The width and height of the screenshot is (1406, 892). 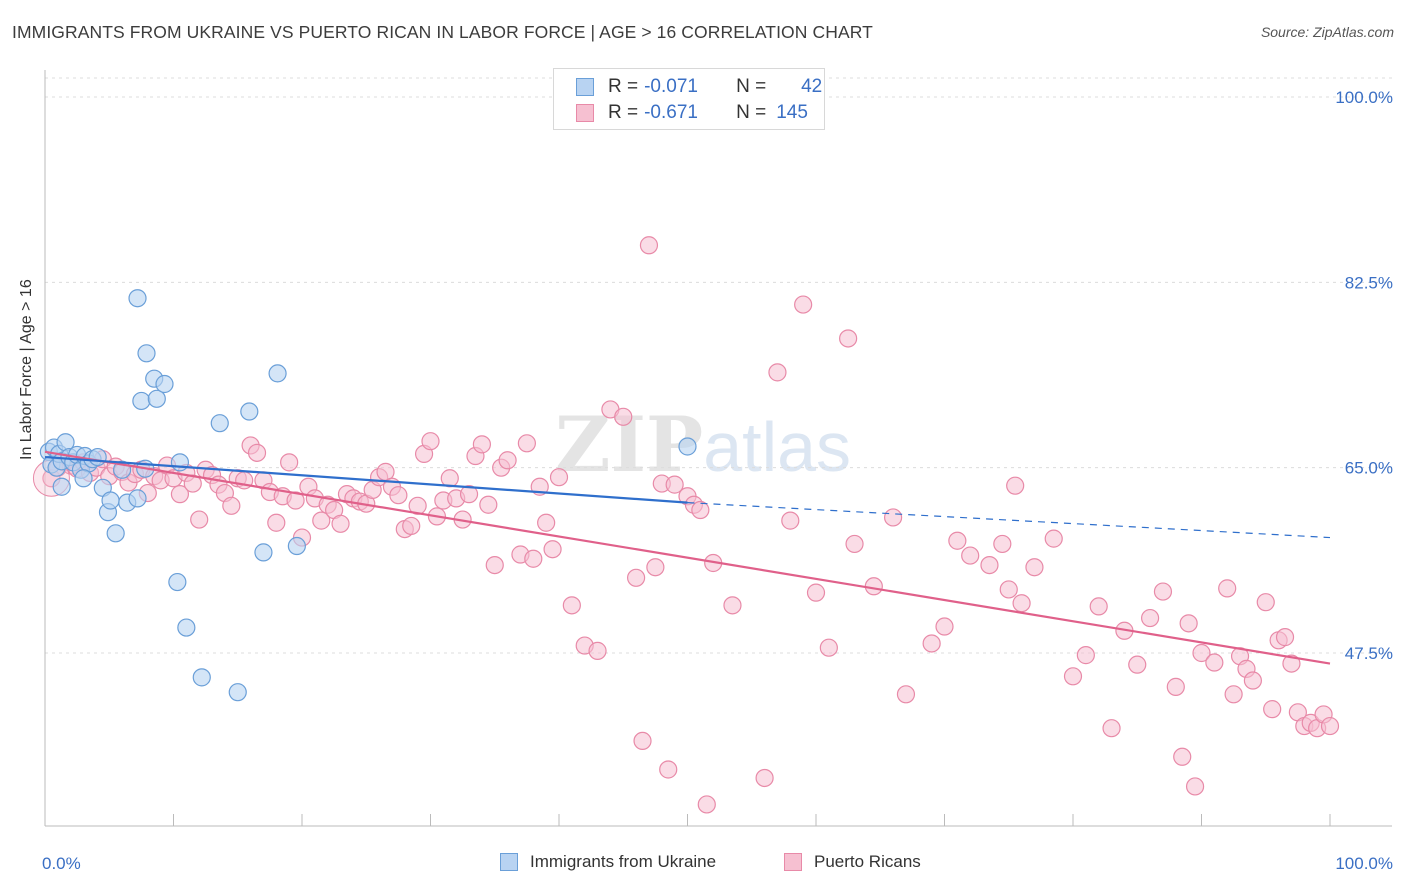 What do you see at coordinates (509, 862) in the screenshot?
I see `legend-swatch-ukraine` at bounding box center [509, 862].